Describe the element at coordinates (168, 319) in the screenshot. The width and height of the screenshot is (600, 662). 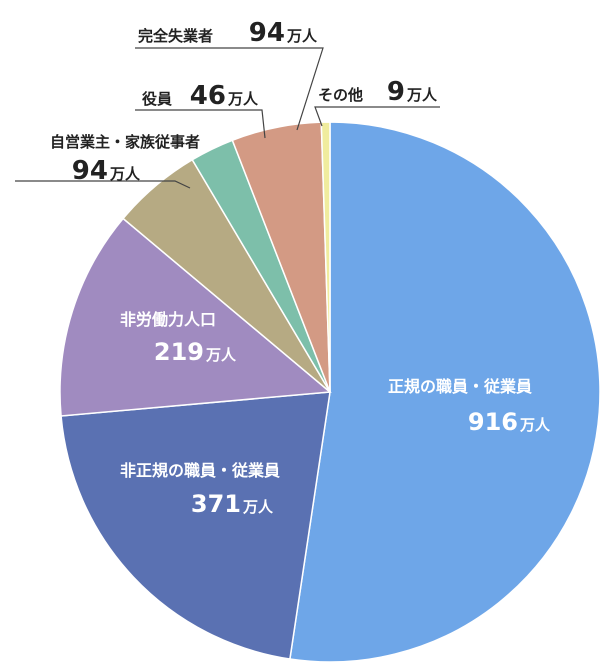
I see `slice-name-label: 非労働力人口` at that location.